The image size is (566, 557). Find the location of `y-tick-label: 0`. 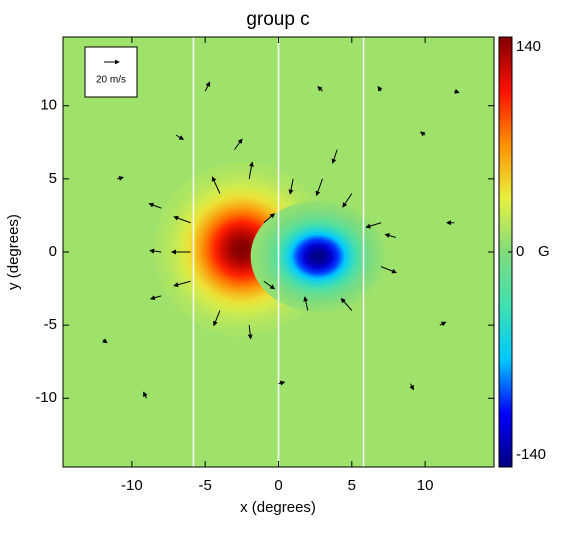

y-tick-label: 0 is located at coordinates (53, 251).